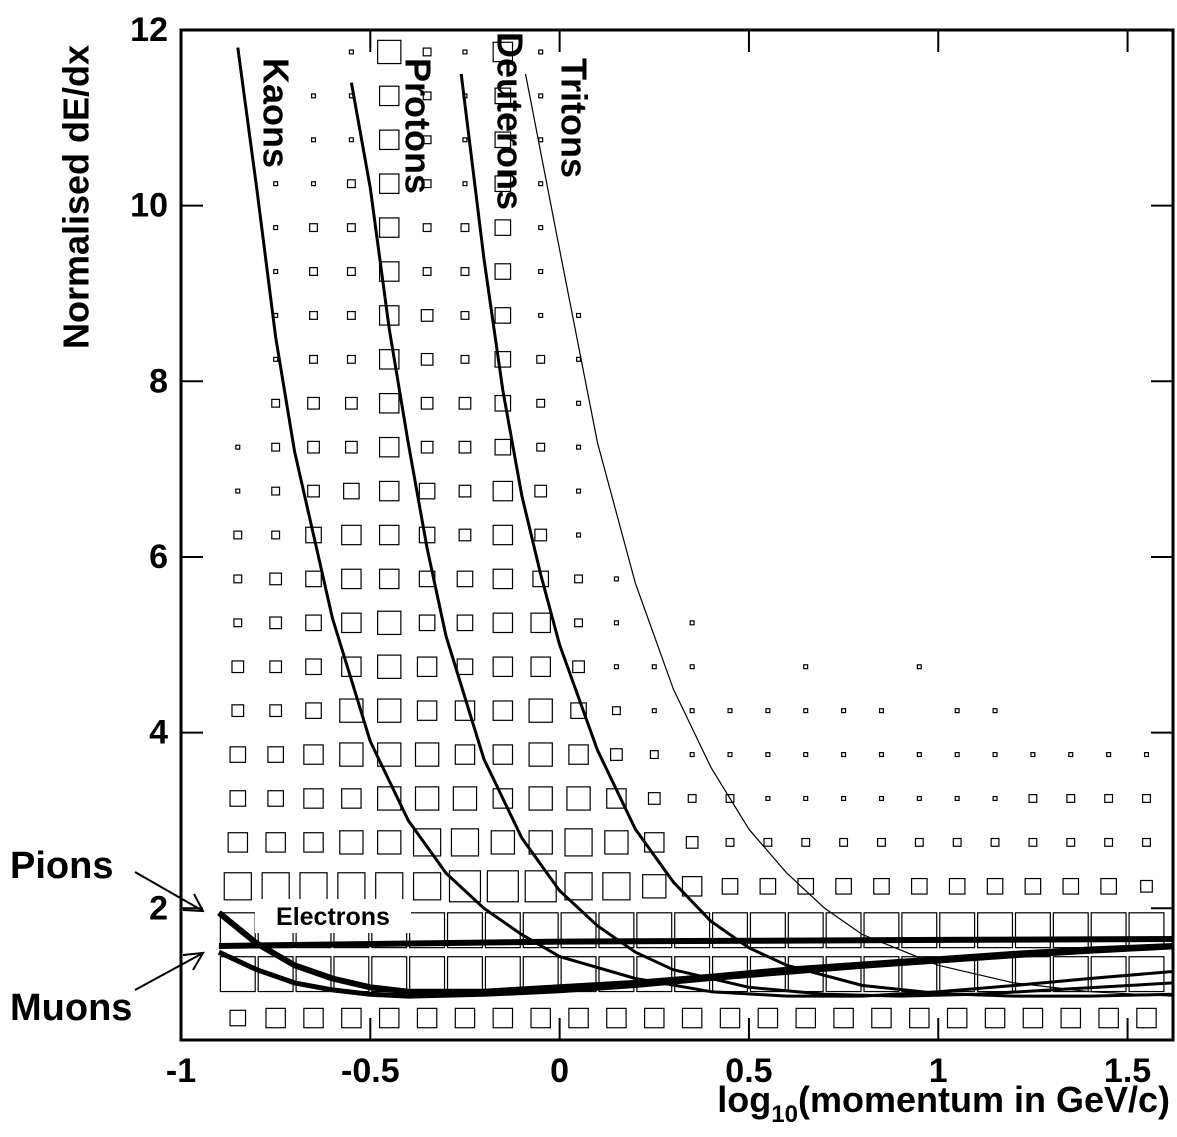  Describe the element at coordinates (158, 733) in the screenshot. I see `y-tick-label: 4` at that location.